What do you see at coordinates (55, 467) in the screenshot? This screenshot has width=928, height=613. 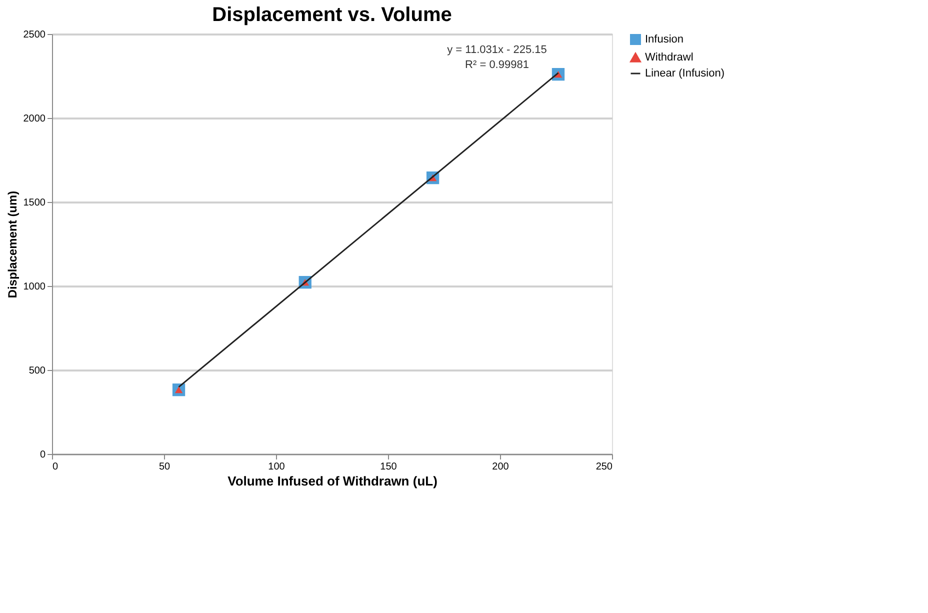 I see `x-tick-label: 0` at bounding box center [55, 467].